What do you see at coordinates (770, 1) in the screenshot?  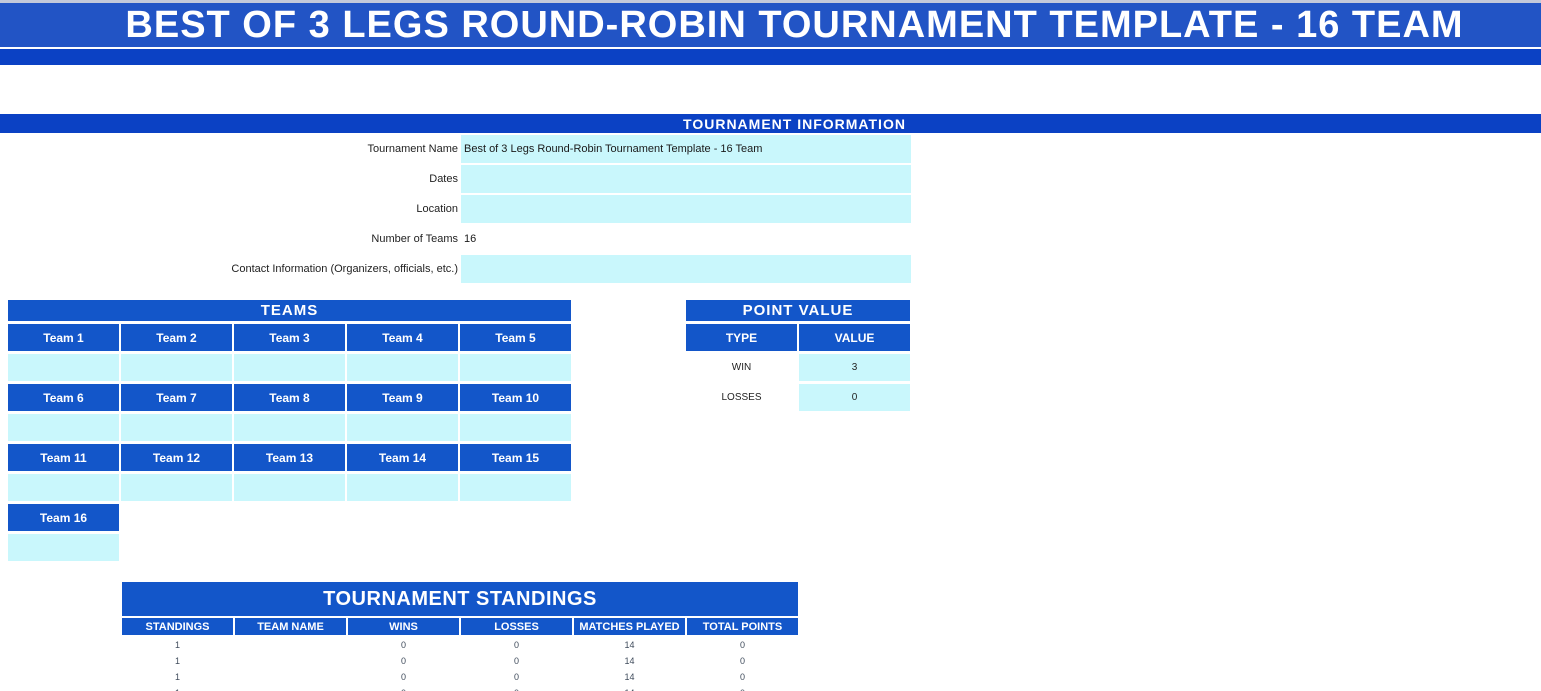 I see `window-top-edge` at bounding box center [770, 1].